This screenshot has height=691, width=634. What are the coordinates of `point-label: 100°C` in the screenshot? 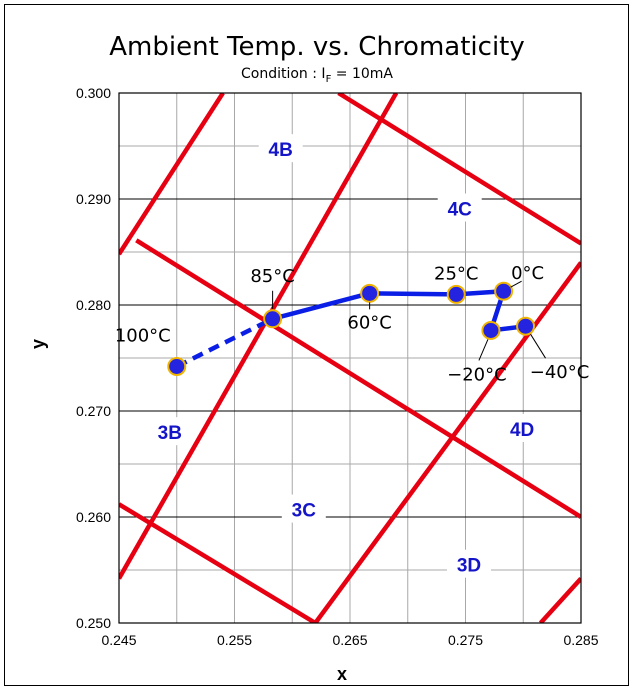 It's located at (143, 335).